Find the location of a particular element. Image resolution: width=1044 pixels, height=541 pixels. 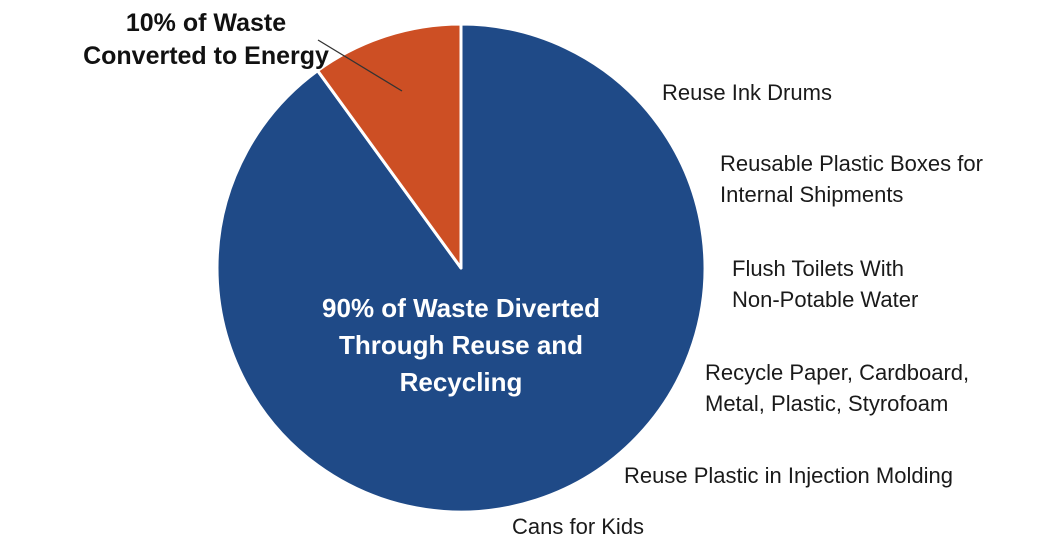

label-line: Metal, Plastic, Styrofoam is located at coordinates (826, 403).